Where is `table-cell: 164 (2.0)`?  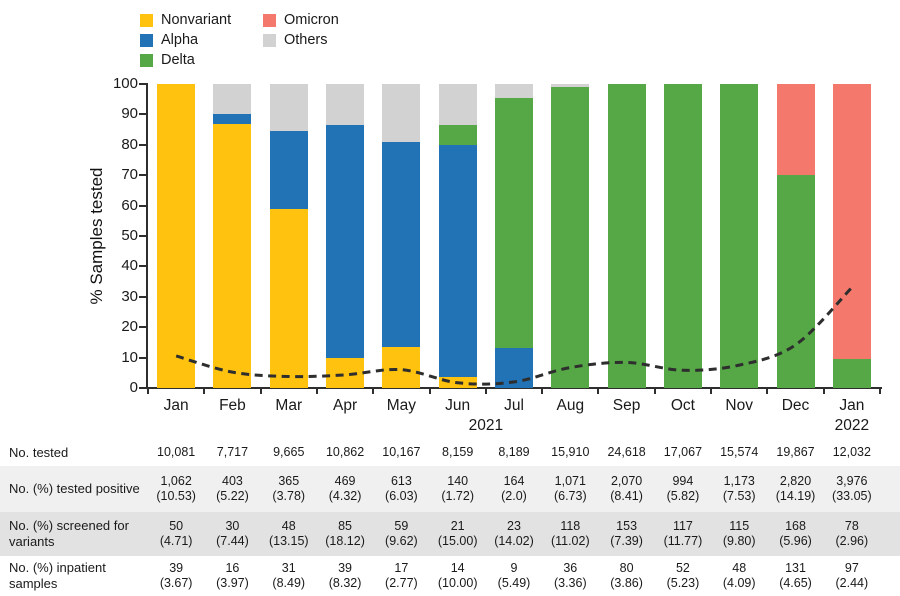 table-cell: 164 (2.0) is located at coordinates (514, 489).